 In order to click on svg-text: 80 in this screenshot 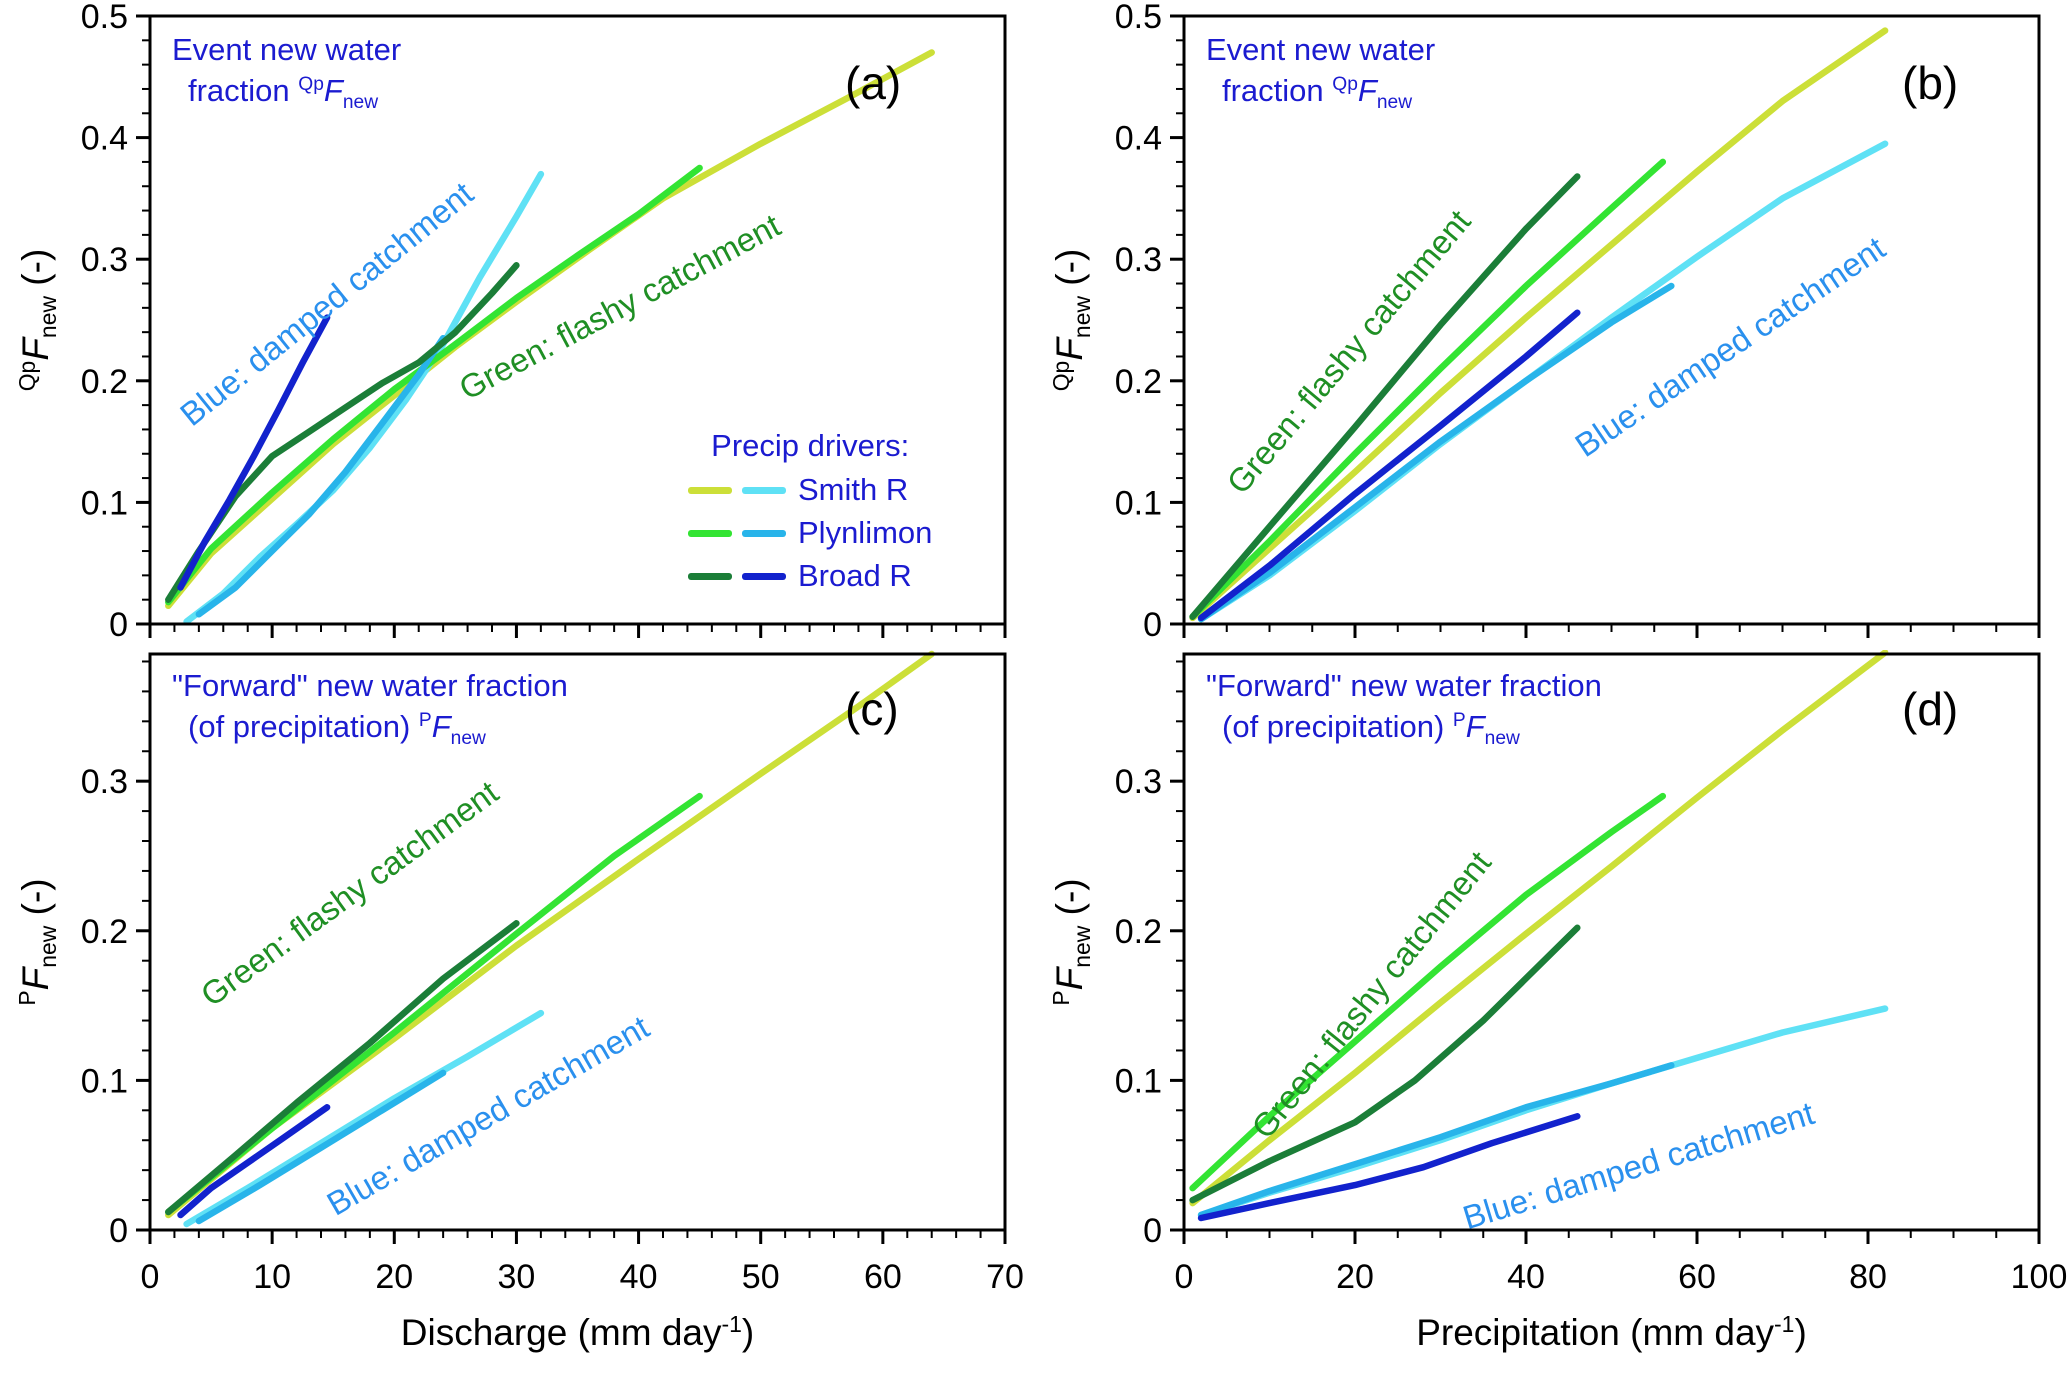, I will do `click(1868, 1277)`.